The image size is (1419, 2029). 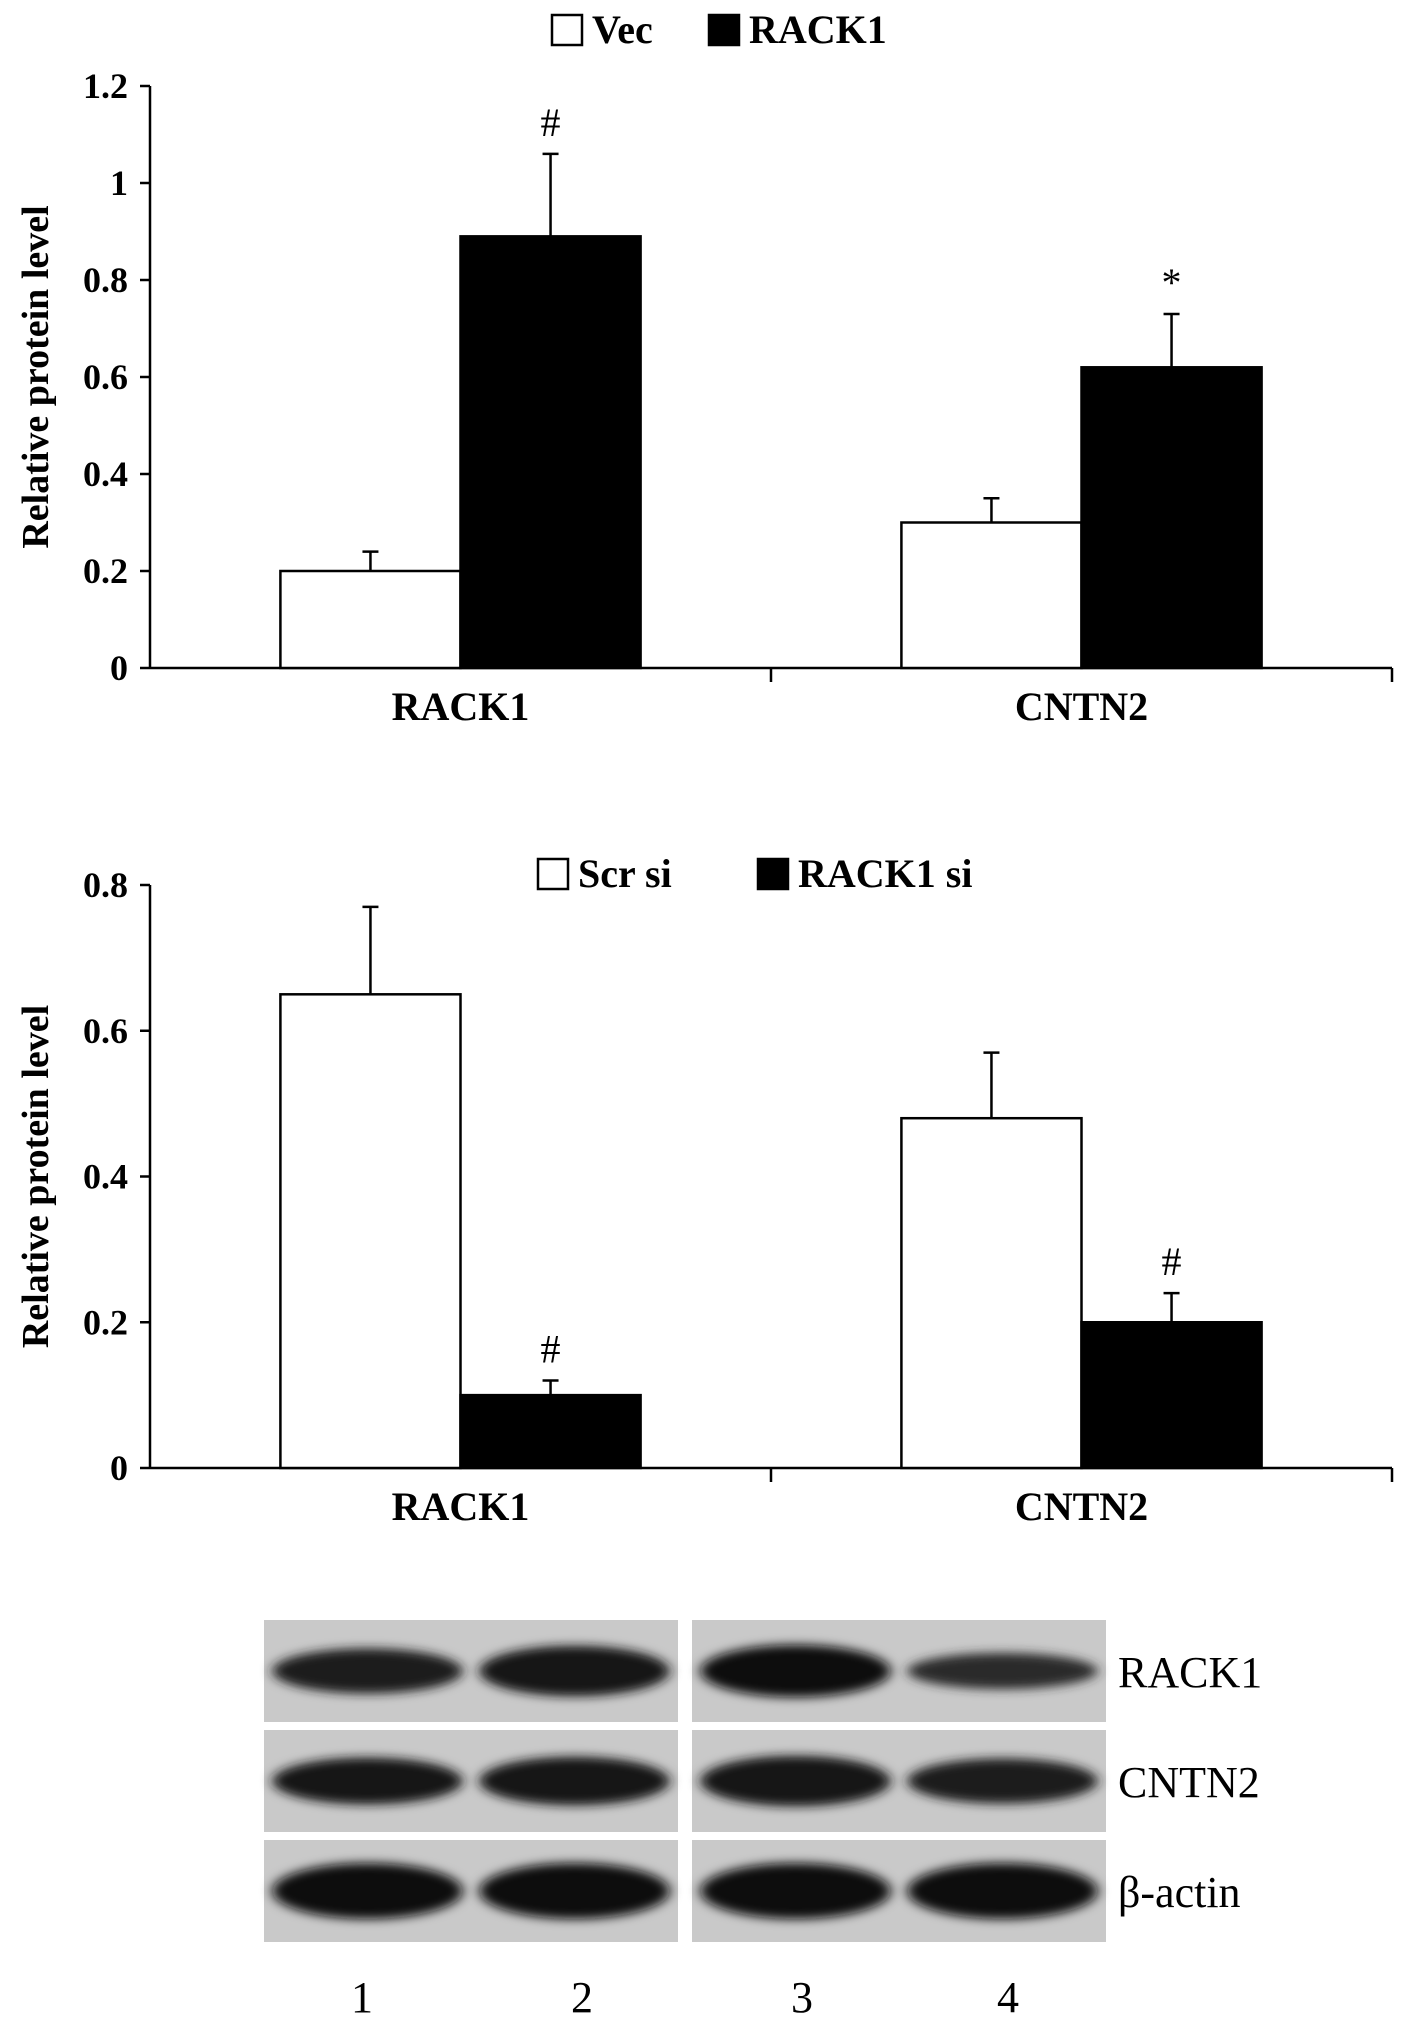 What do you see at coordinates (1172, 282) in the screenshot?
I see `significance-marker: *` at bounding box center [1172, 282].